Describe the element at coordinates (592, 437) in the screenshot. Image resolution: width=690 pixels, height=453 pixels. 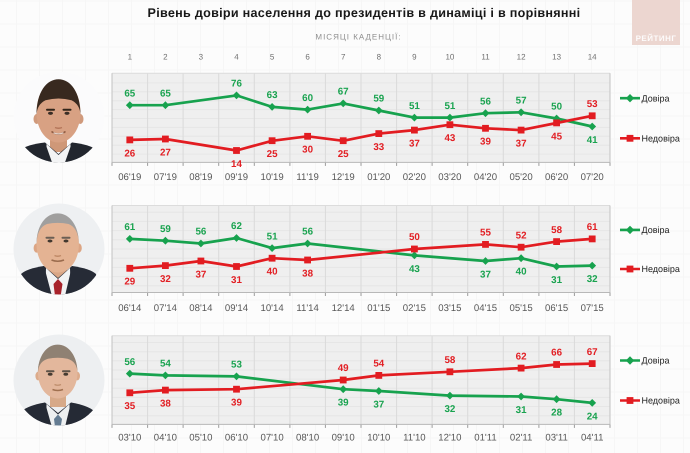
I see `svg-text: 04'11` at that location.